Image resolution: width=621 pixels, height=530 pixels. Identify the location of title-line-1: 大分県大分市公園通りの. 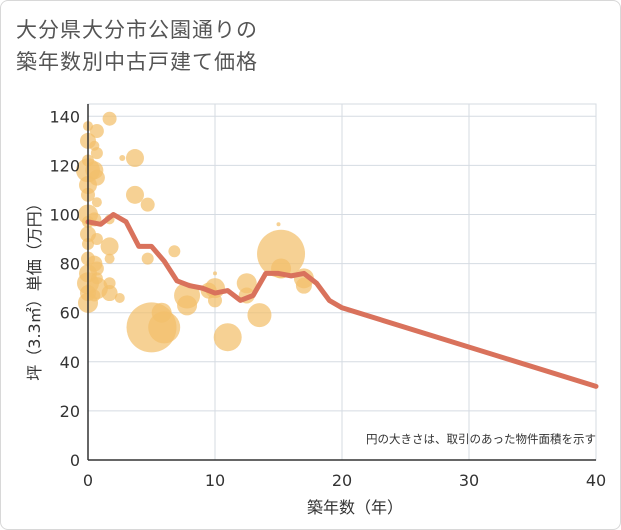
(137, 30).